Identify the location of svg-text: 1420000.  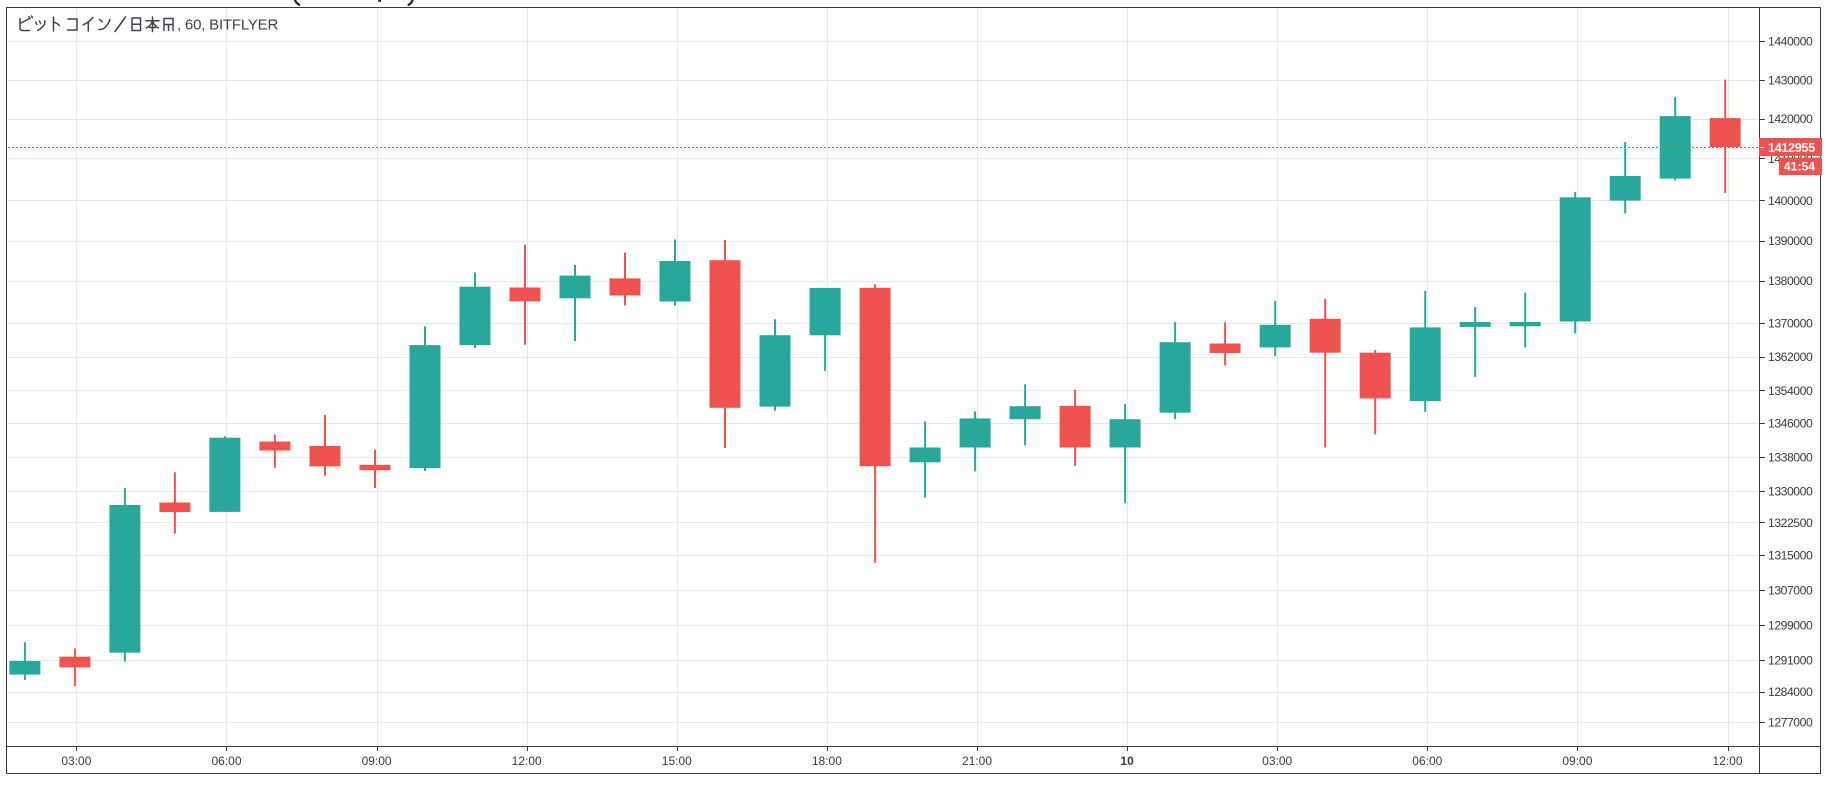
(1790, 119).